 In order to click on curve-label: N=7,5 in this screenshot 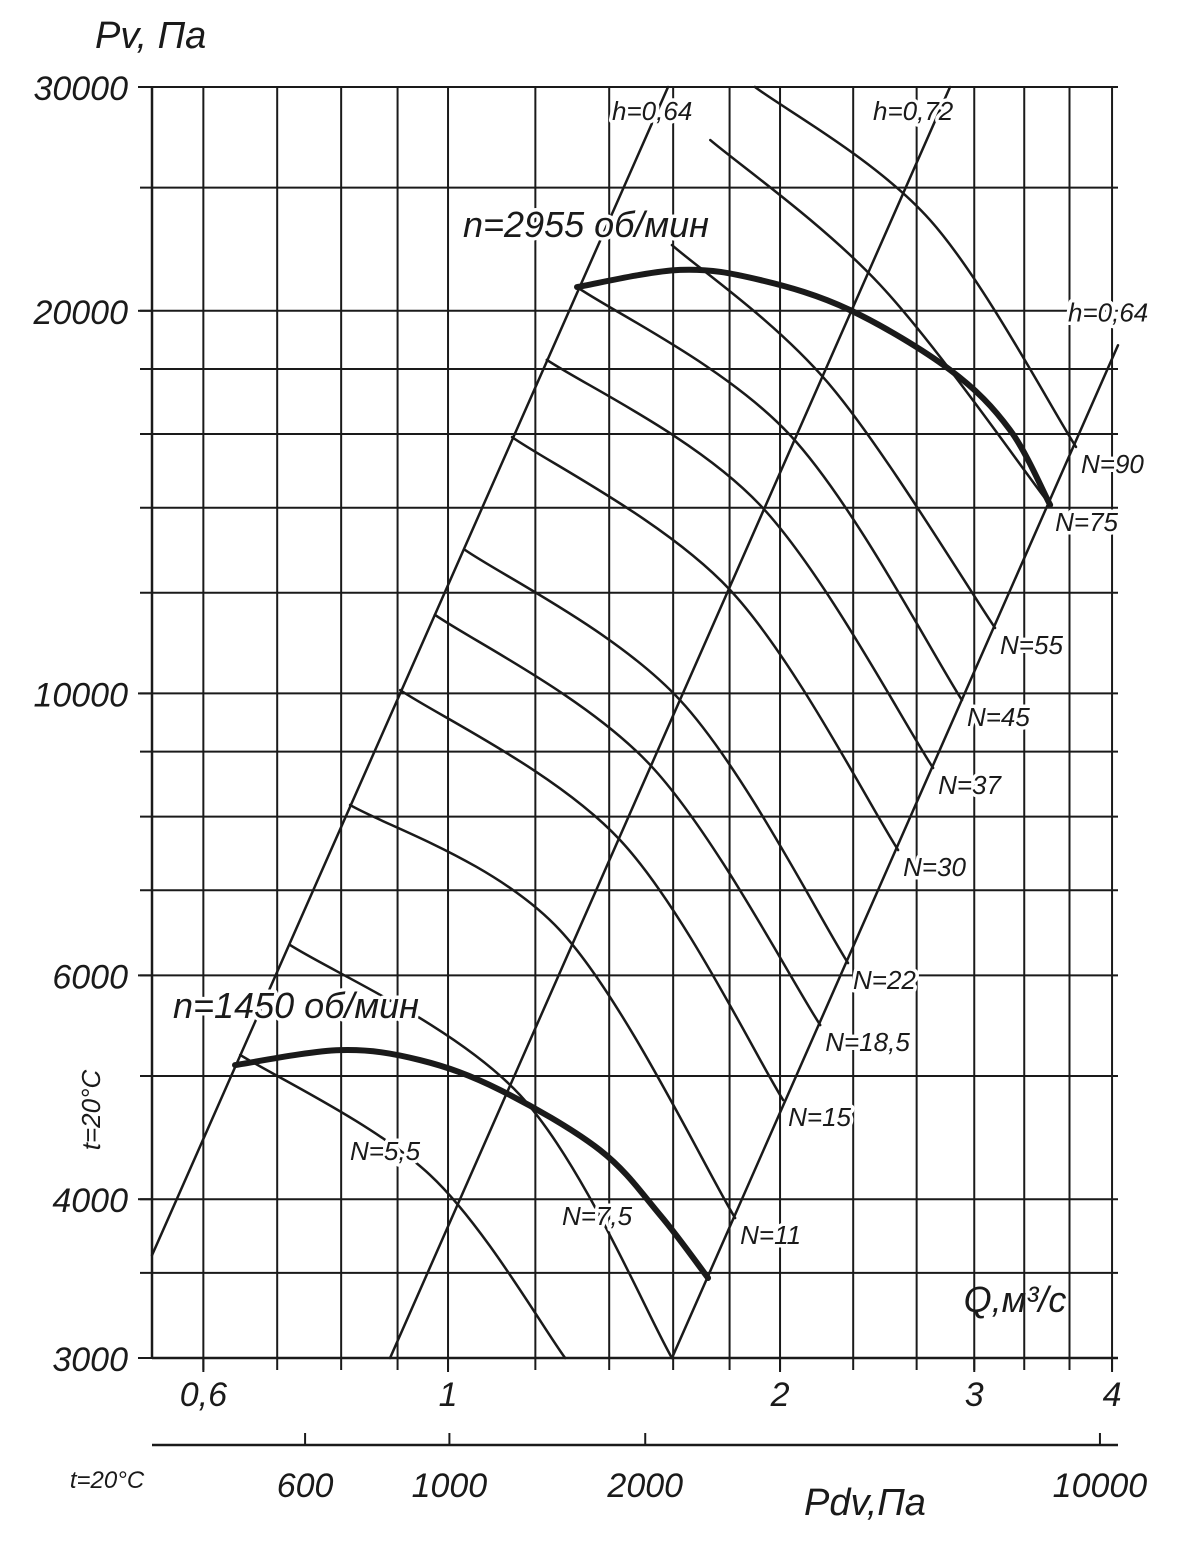, I will do `click(597, 1216)`.